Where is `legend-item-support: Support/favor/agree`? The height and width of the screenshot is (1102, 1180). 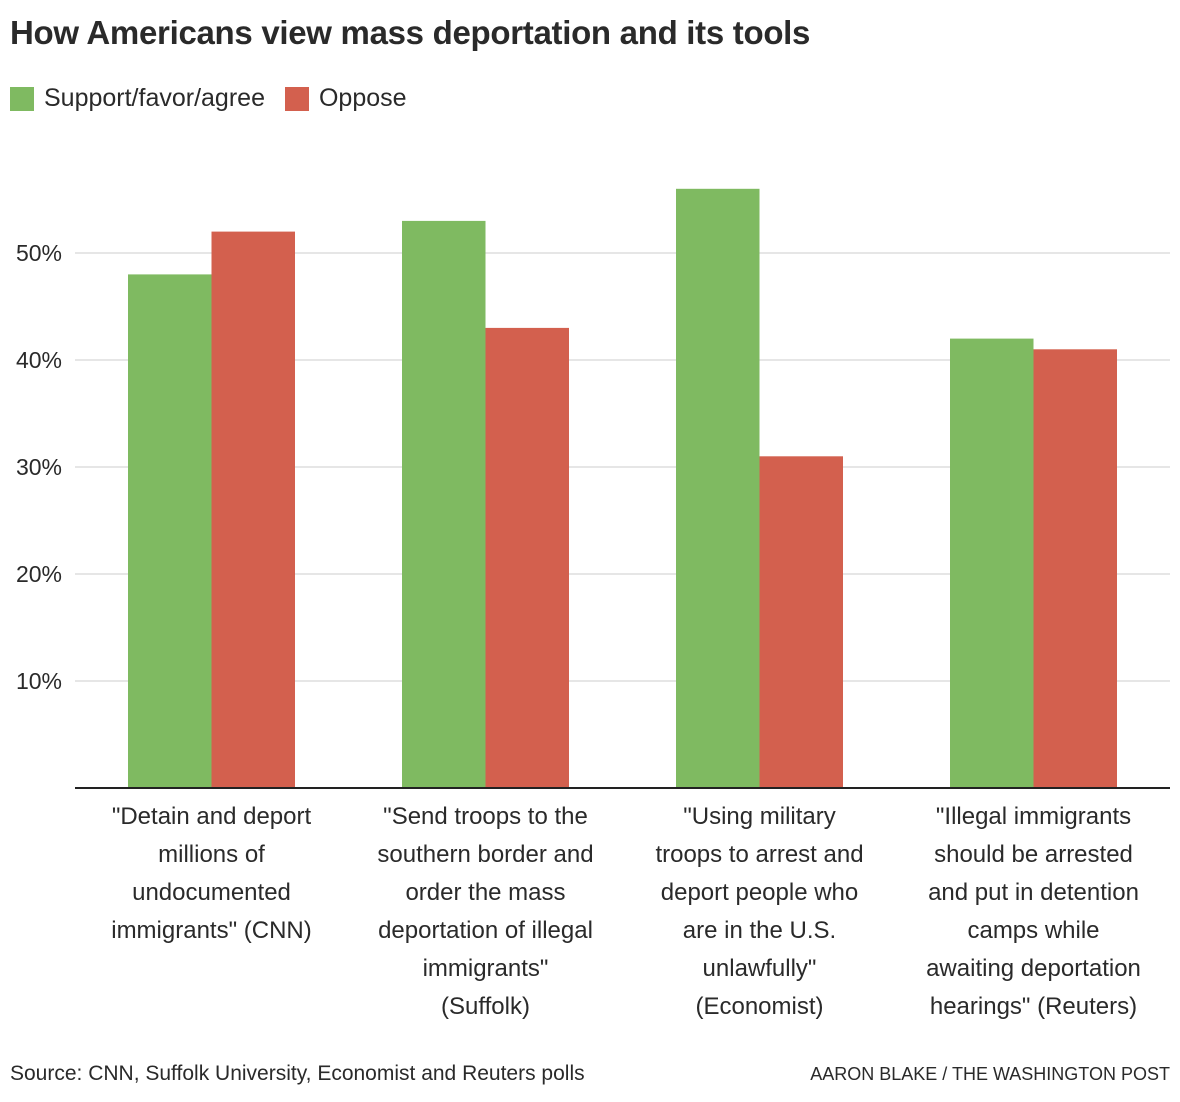 legend-item-support: Support/favor/agree is located at coordinates (137, 98).